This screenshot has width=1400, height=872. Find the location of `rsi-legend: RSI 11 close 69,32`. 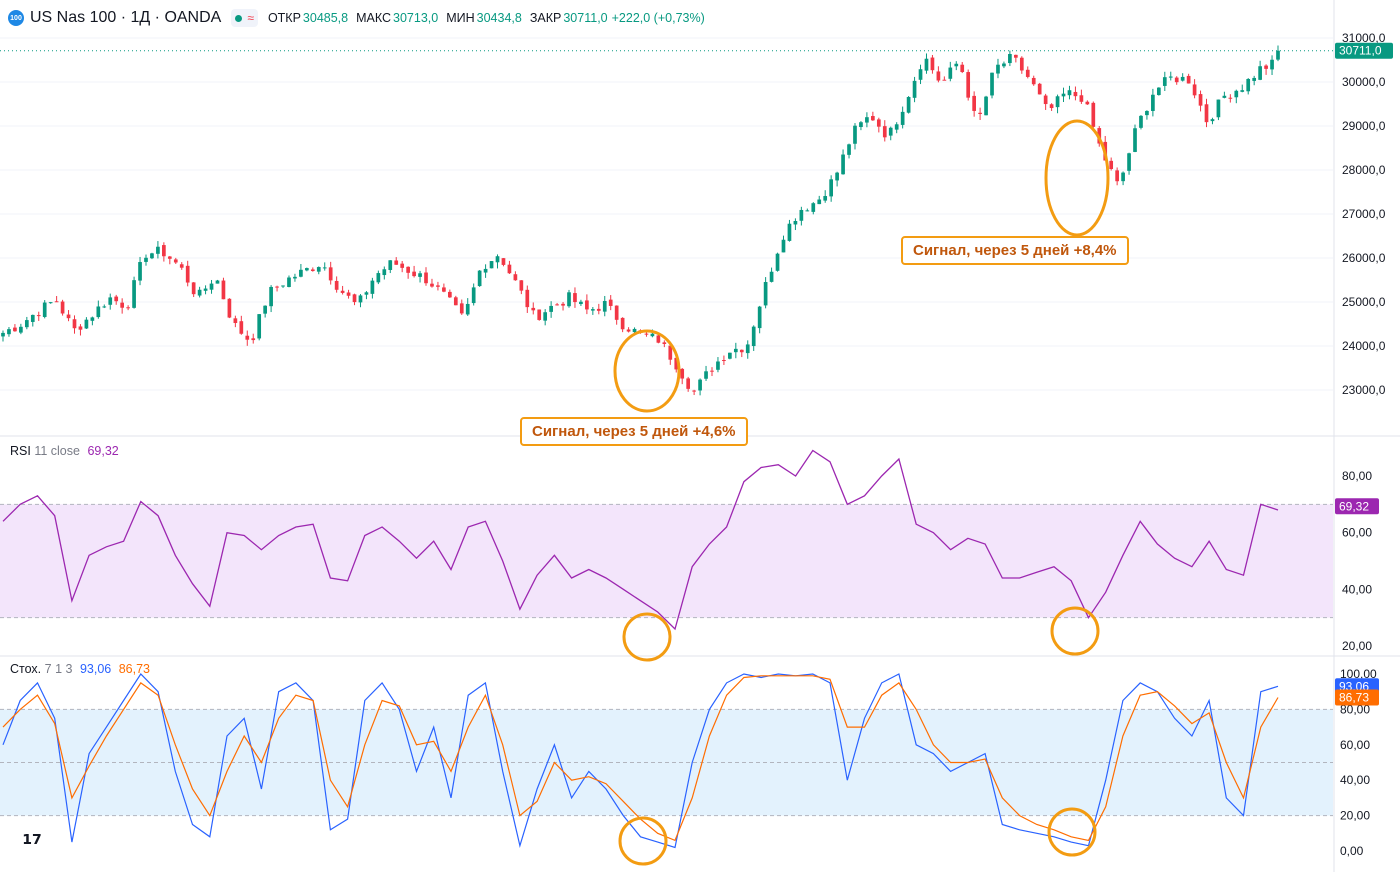

rsi-legend: RSI 11 close 69,32 is located at coordinates (64, 451).